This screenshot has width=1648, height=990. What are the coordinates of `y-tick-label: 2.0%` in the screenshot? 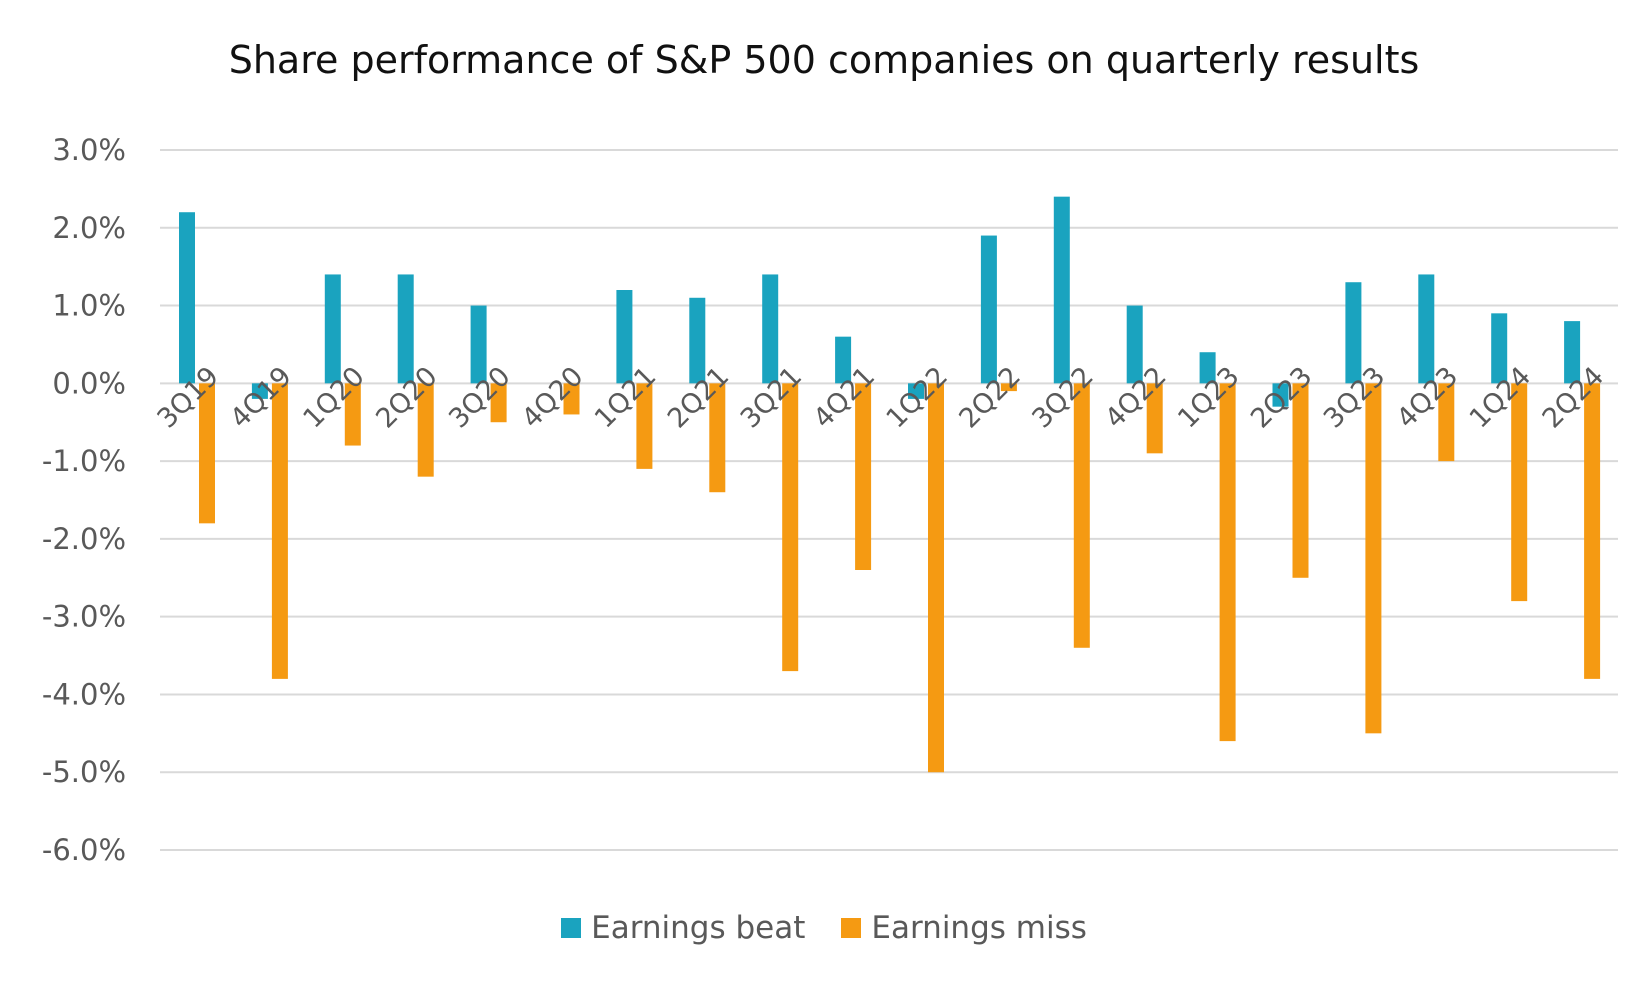 It's located at (89, 228).